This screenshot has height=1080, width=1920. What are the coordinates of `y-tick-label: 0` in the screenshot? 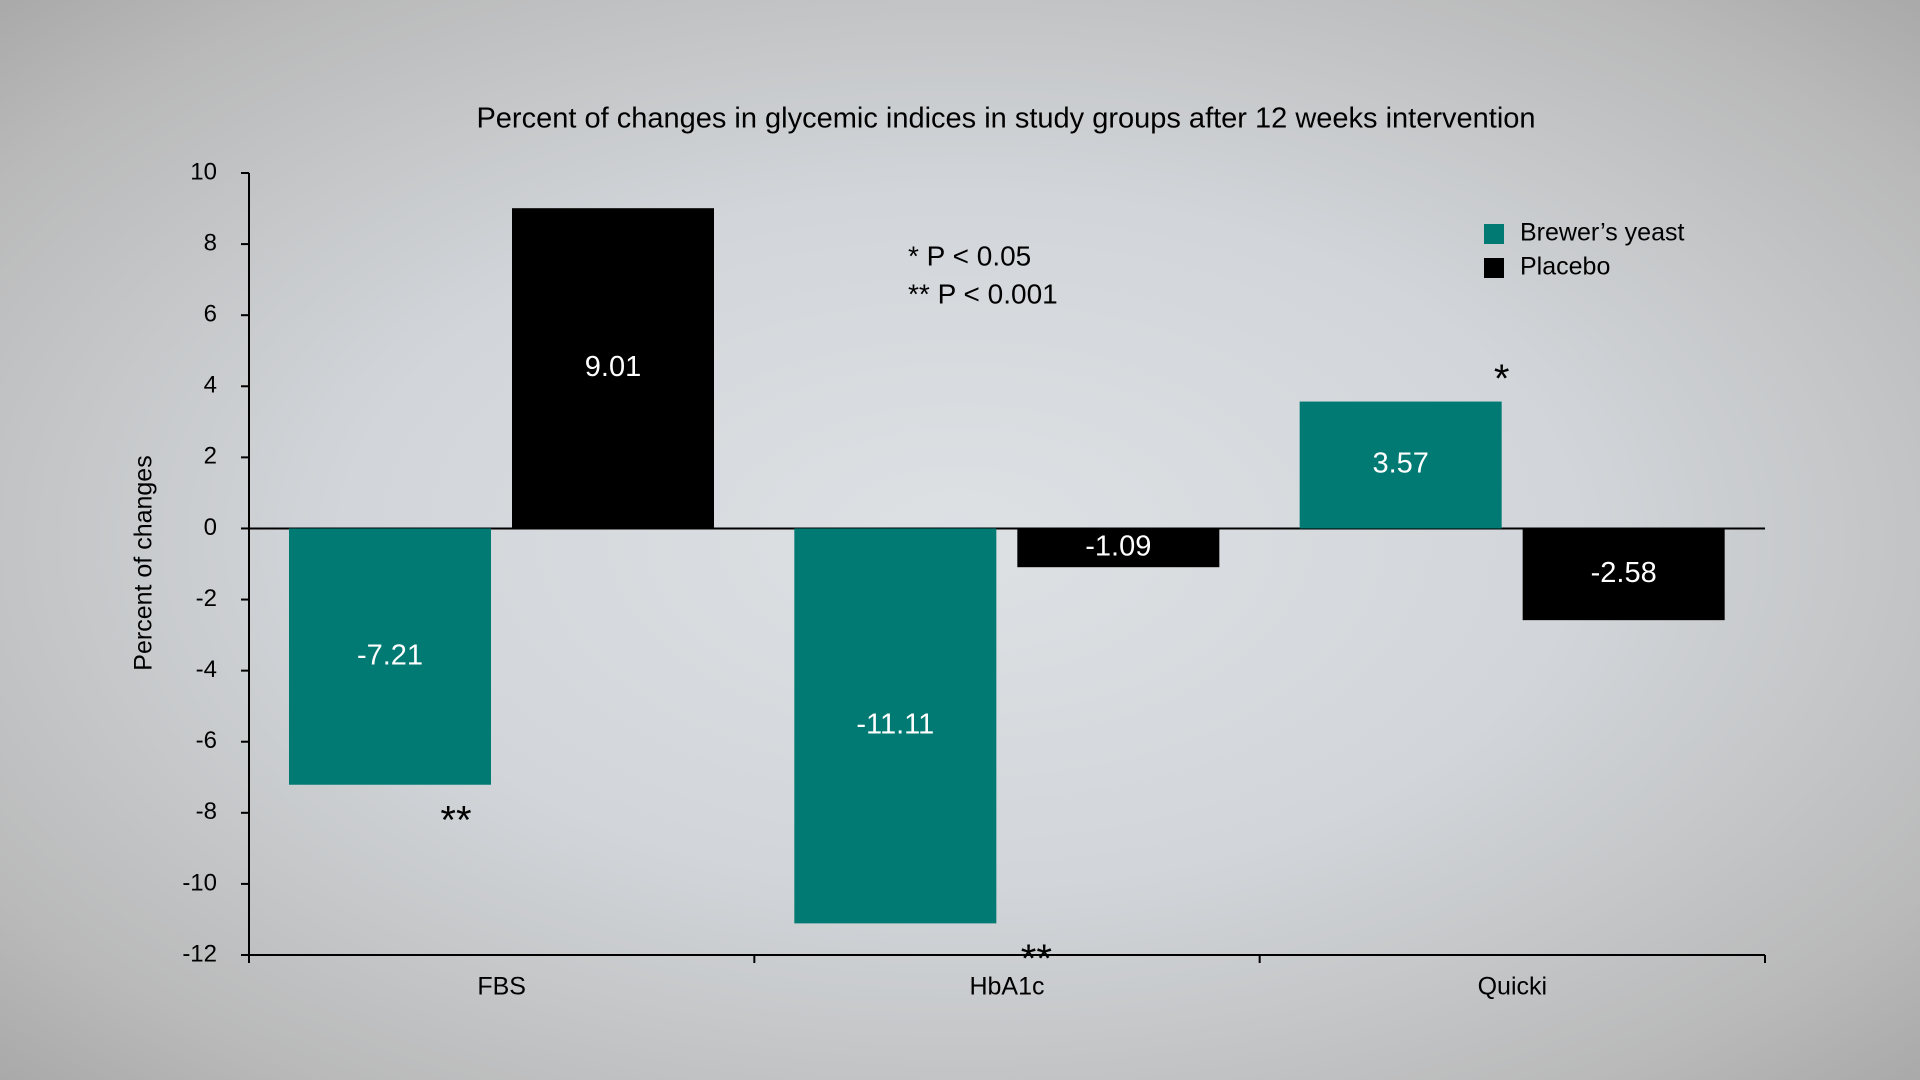 It's located at (210, 527).